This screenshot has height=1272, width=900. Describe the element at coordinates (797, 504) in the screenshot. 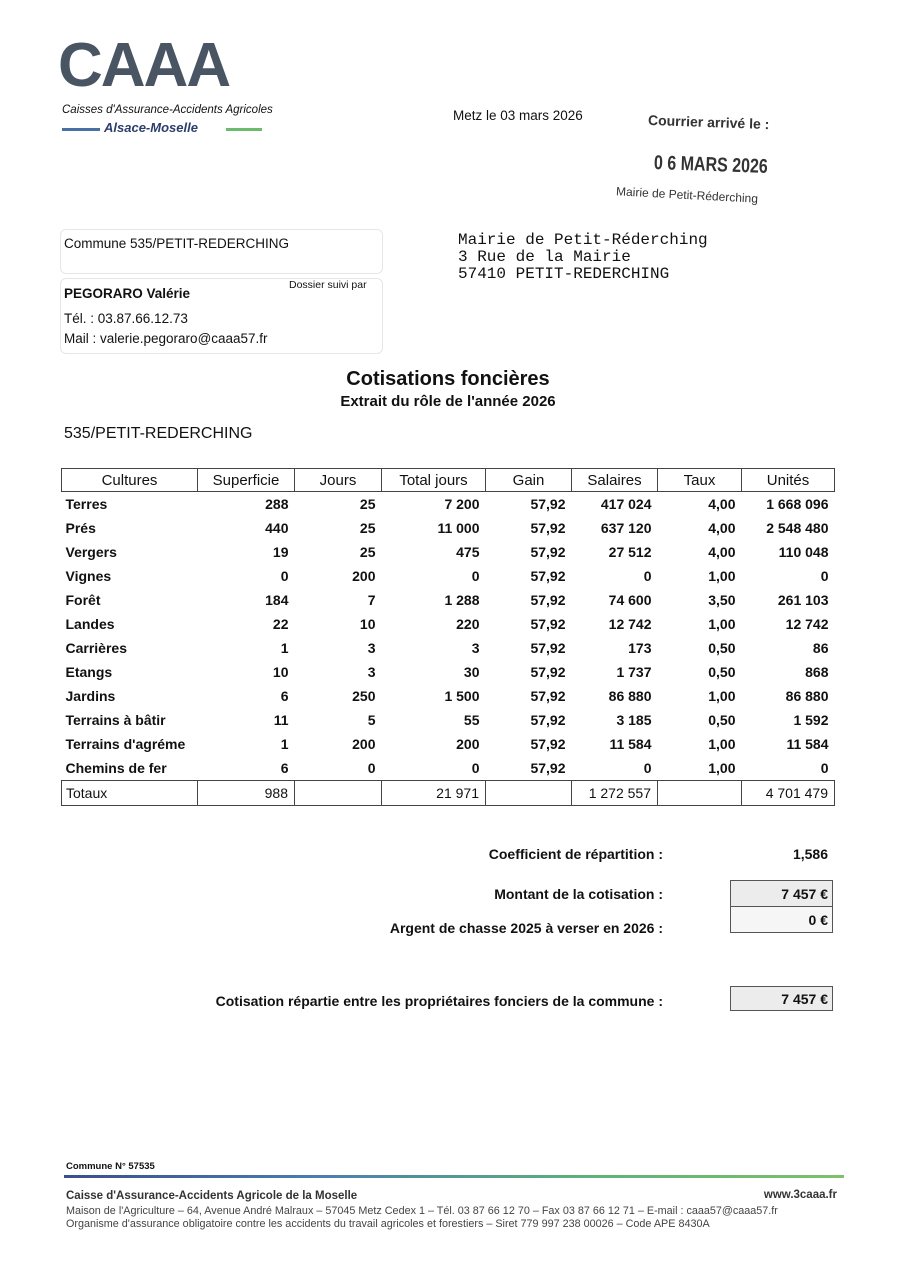

I see `table-cell: 1 668 096` at that location.